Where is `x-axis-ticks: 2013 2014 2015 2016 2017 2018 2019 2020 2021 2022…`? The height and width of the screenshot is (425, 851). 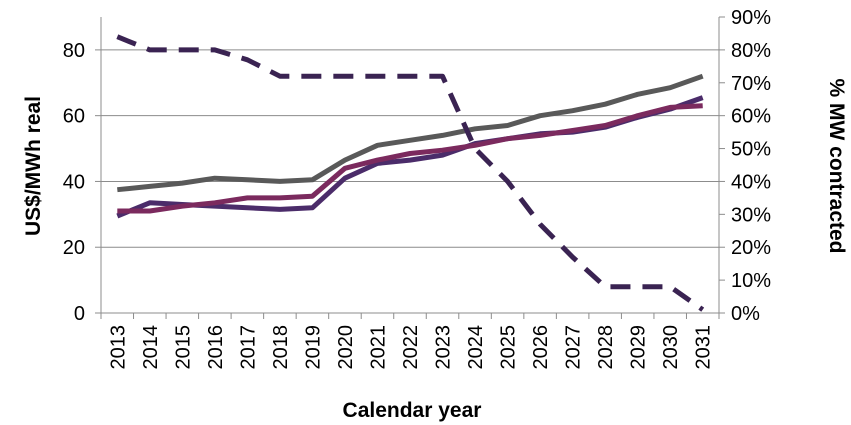
x-axis-ticks: 2013 2014 2015 2016 2017 2018 2019 2020 2021 2022… is located at coordinates (410, 347).